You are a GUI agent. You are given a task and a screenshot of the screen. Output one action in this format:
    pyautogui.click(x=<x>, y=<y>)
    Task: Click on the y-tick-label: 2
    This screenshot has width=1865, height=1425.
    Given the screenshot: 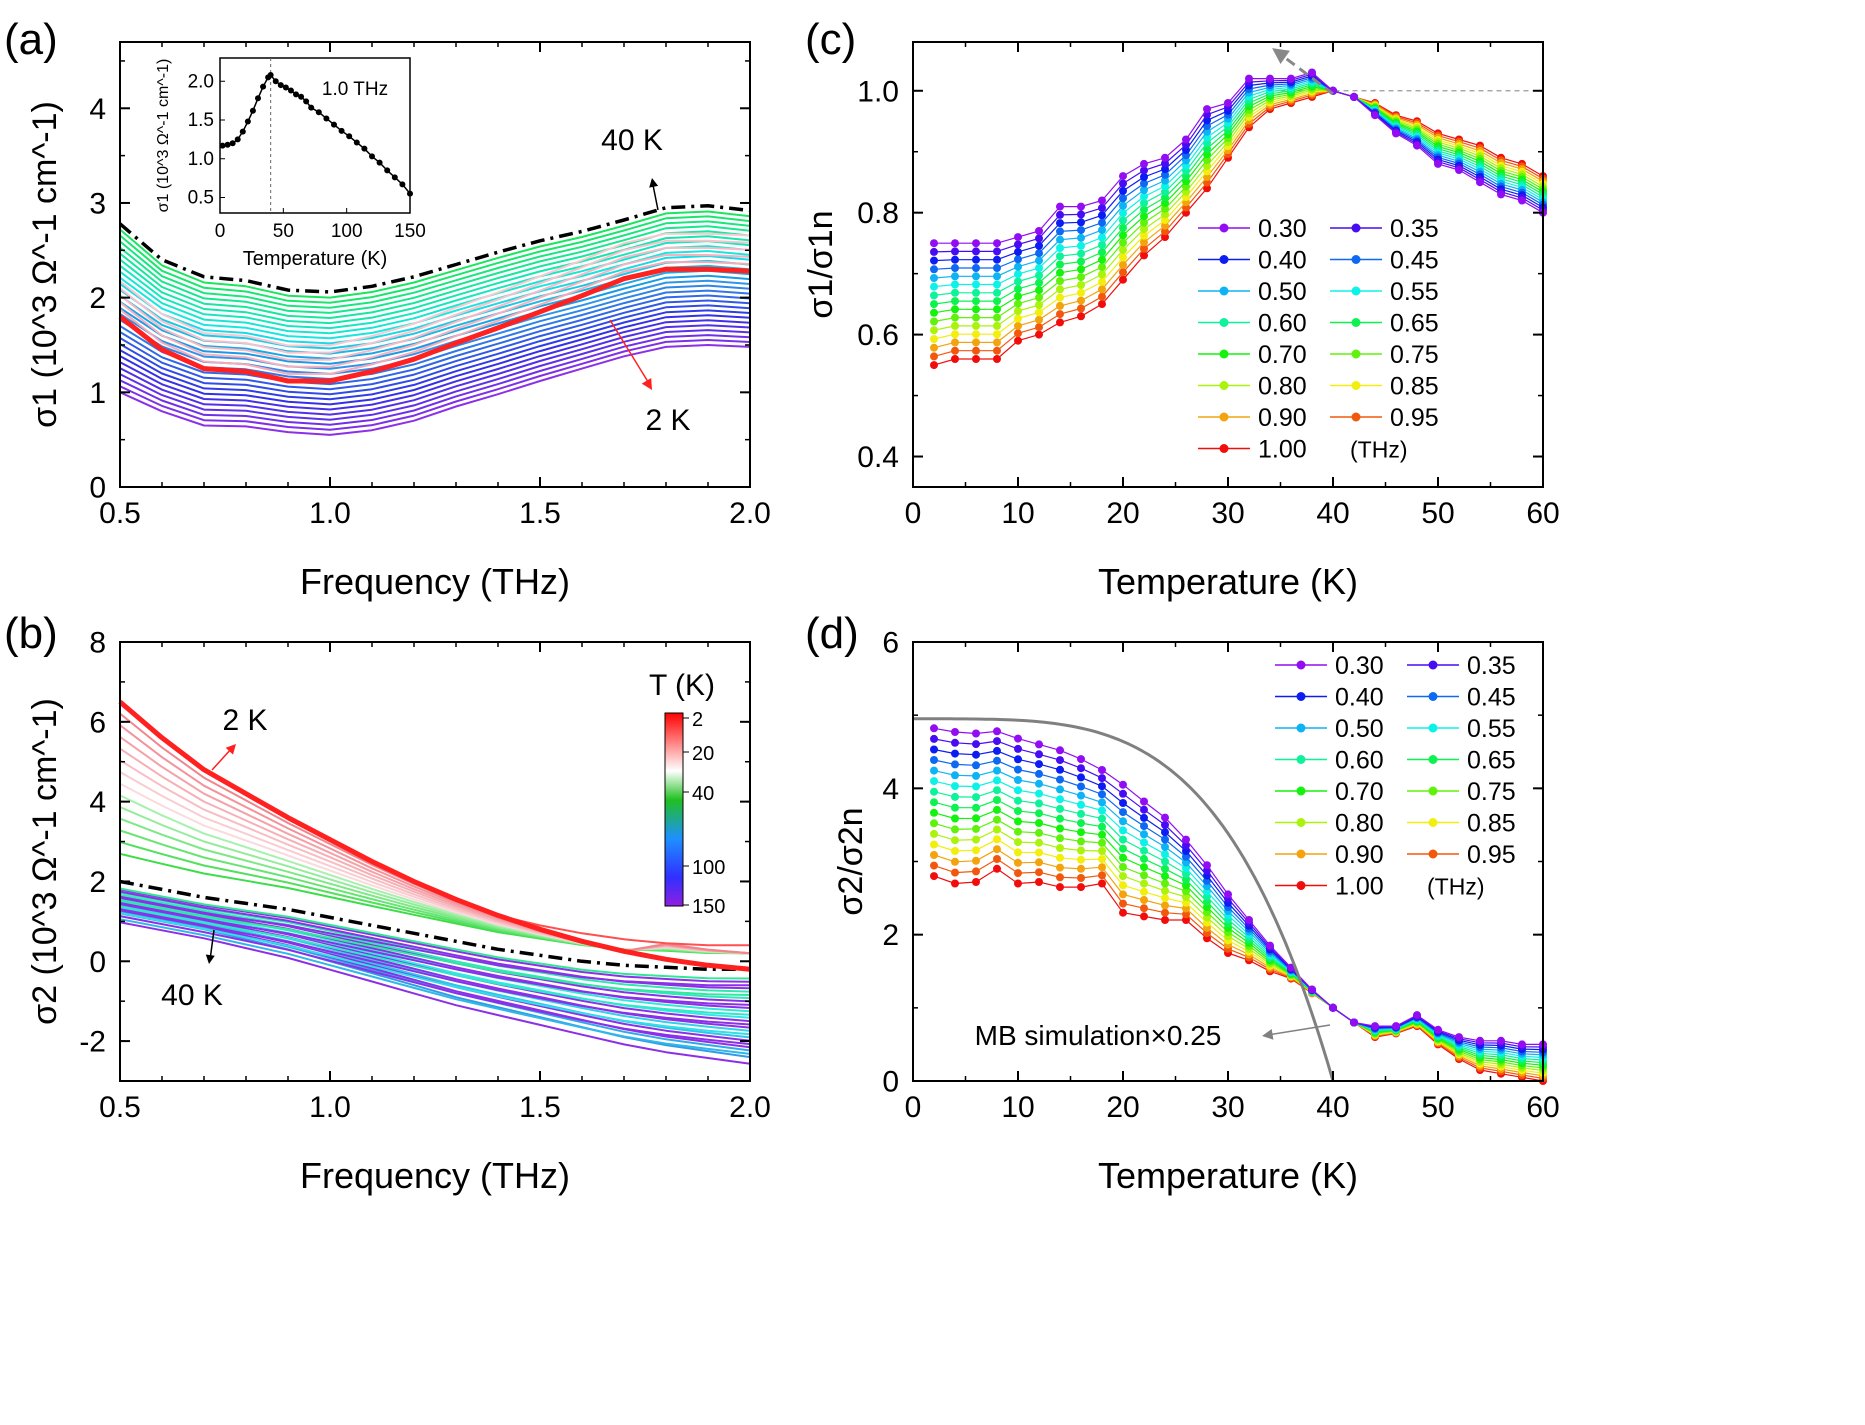 What is the action you would take?
    pyautogui.click(x=890, y=935)
    